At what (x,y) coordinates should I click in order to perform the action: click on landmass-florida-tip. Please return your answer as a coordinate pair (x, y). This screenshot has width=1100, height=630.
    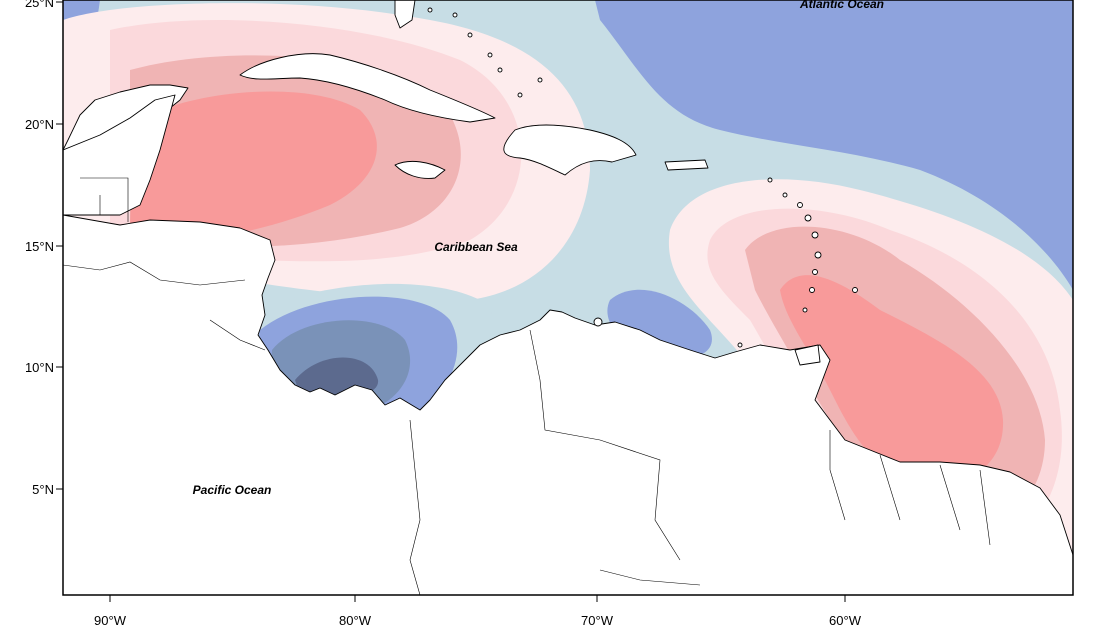
    Looking at the image, I should click on (405, 14).